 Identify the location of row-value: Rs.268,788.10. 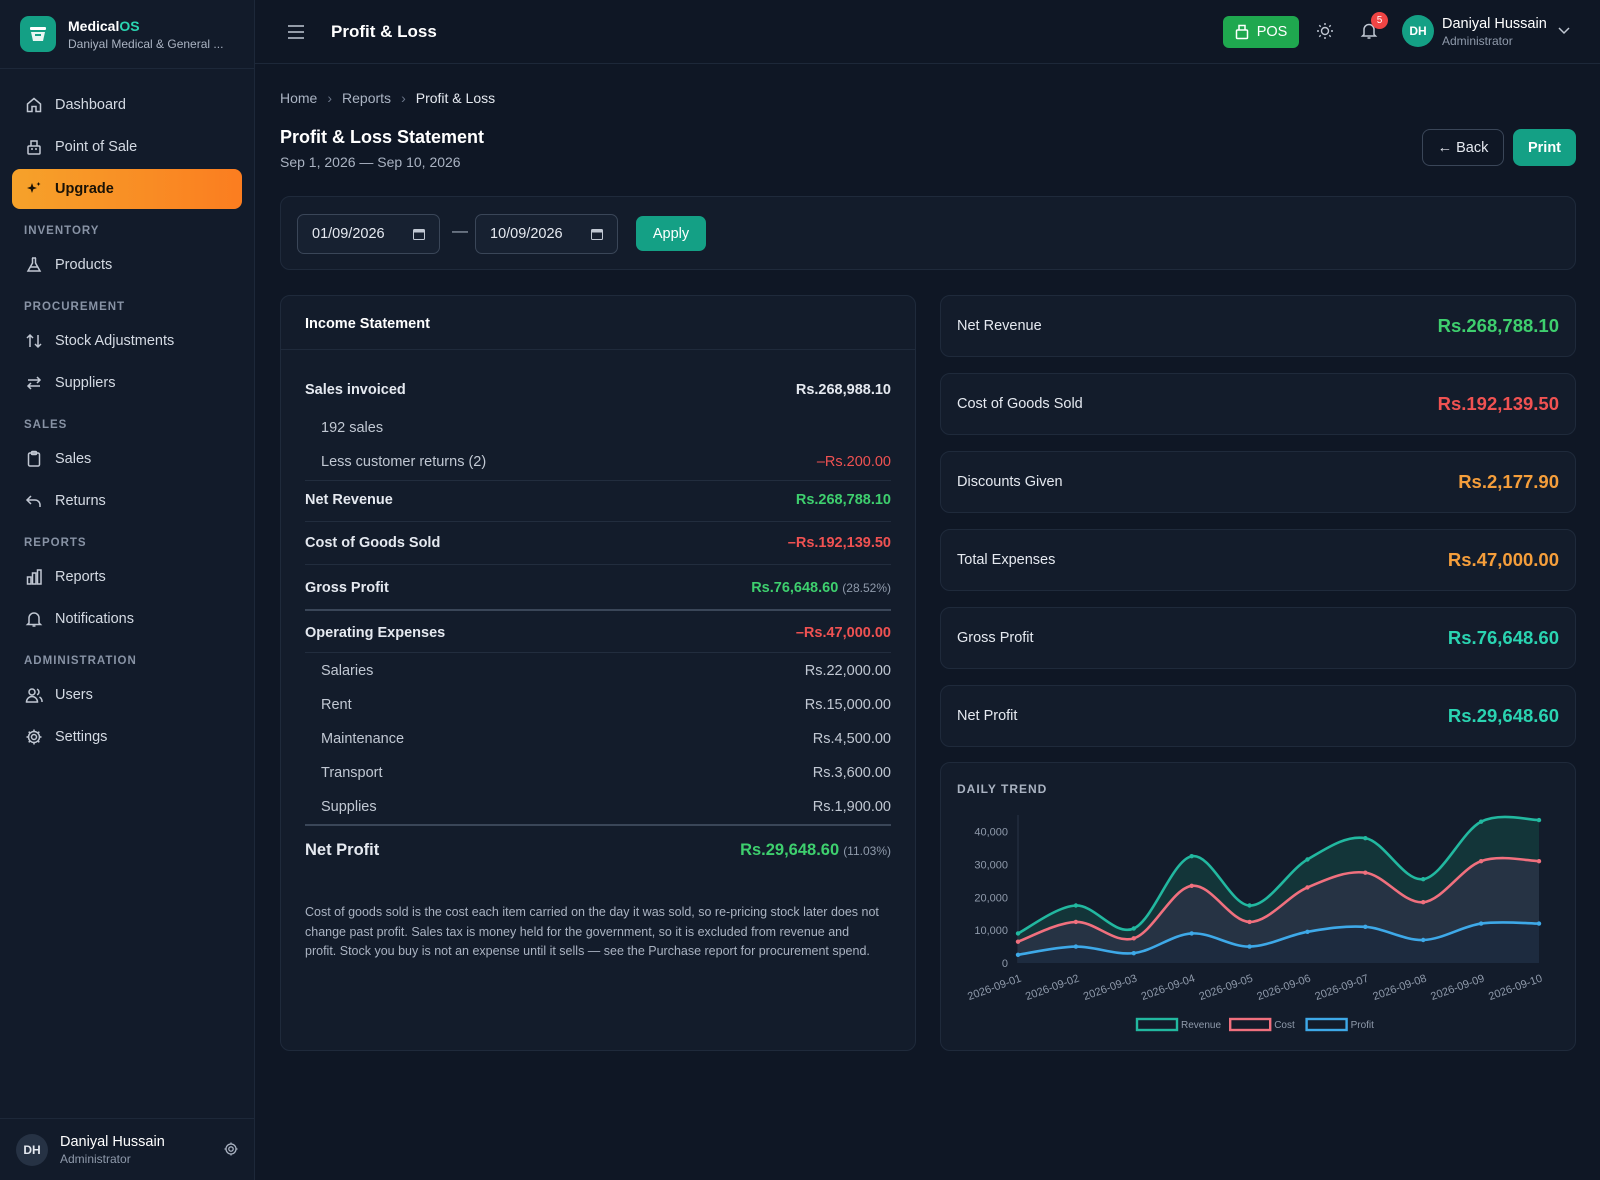
(843, 500).